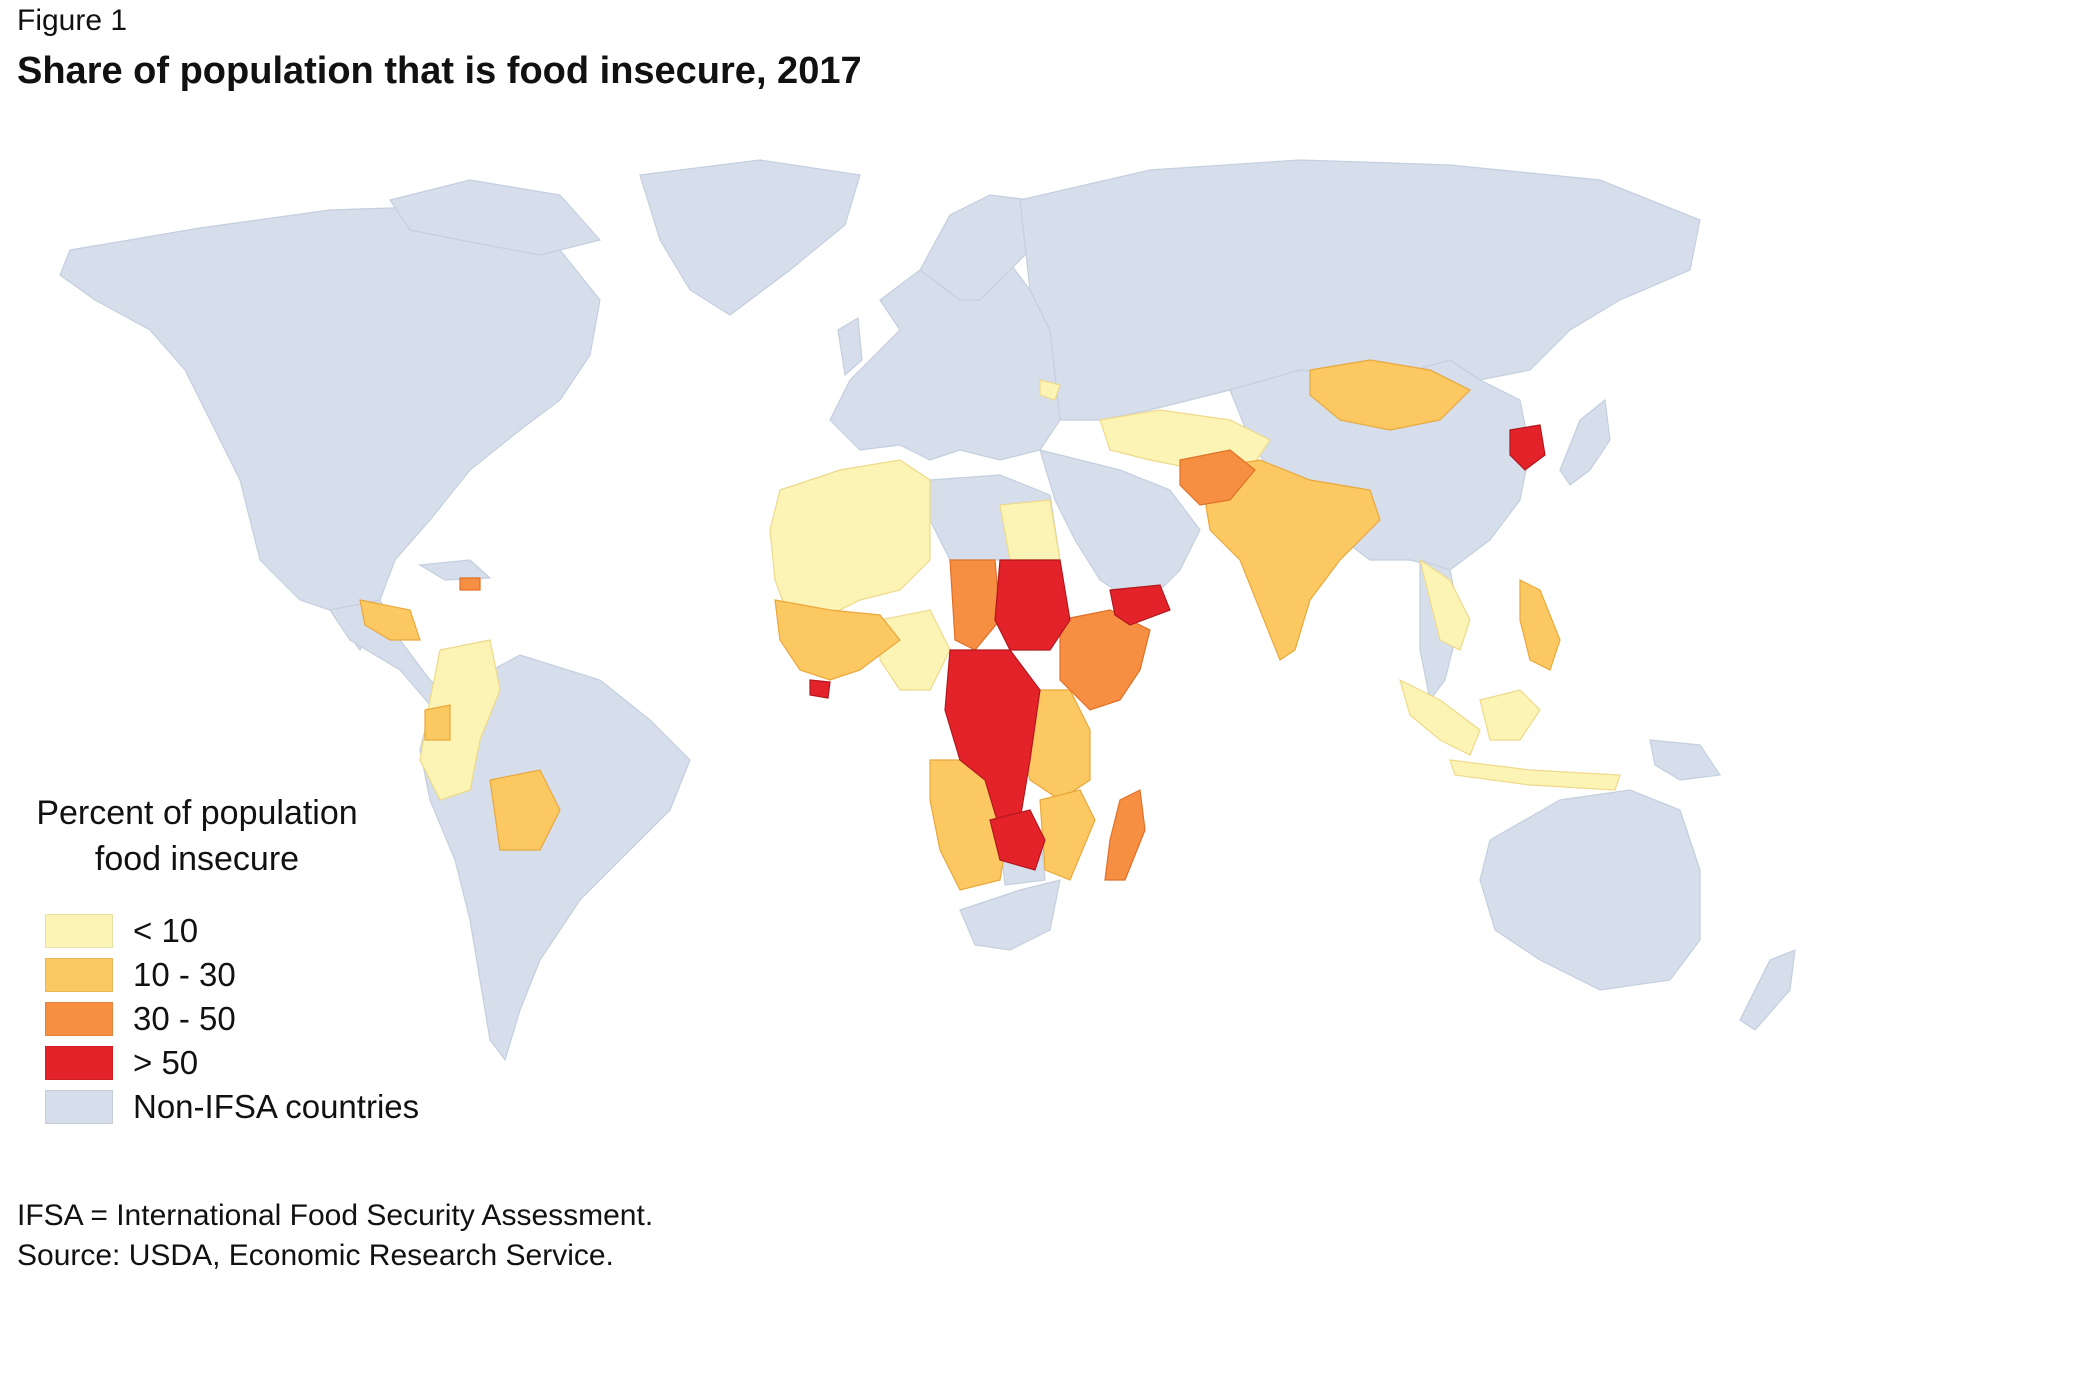 The image size is (2077, 1384). I want to click on legend-title: Percent of population food insecure, so click(197, 836).